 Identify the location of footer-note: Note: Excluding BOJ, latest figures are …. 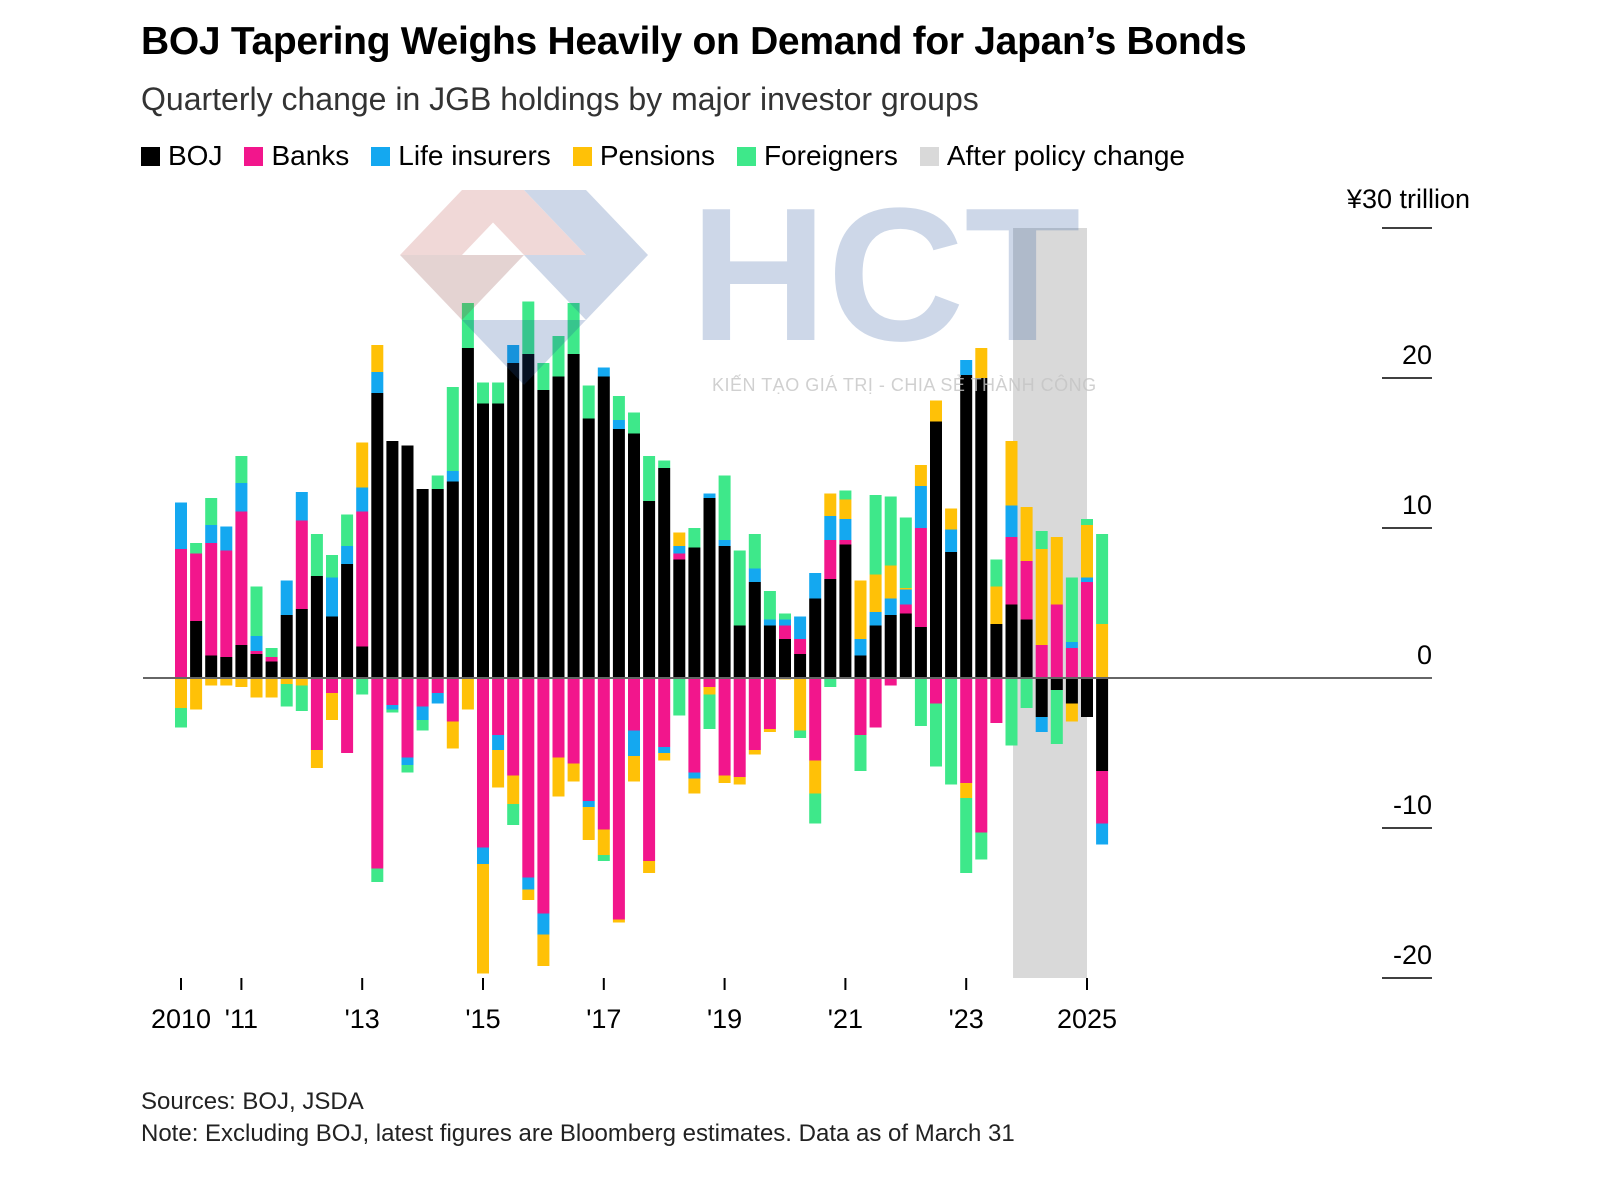
(578, 1133).